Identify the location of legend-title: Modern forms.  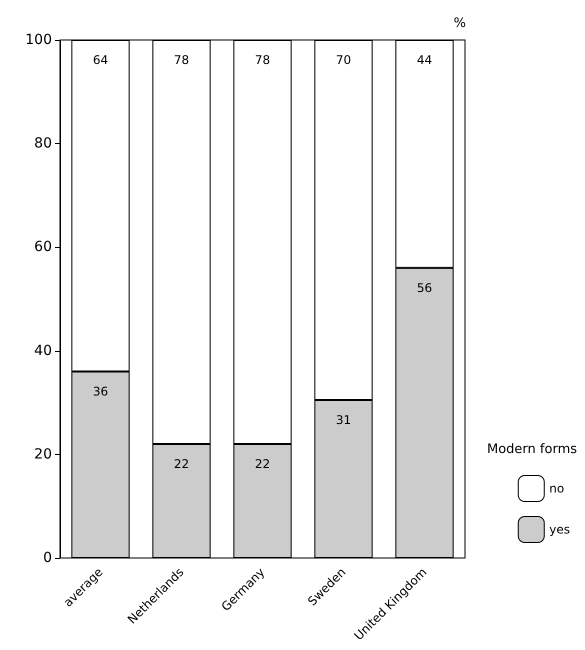
(532, 449).